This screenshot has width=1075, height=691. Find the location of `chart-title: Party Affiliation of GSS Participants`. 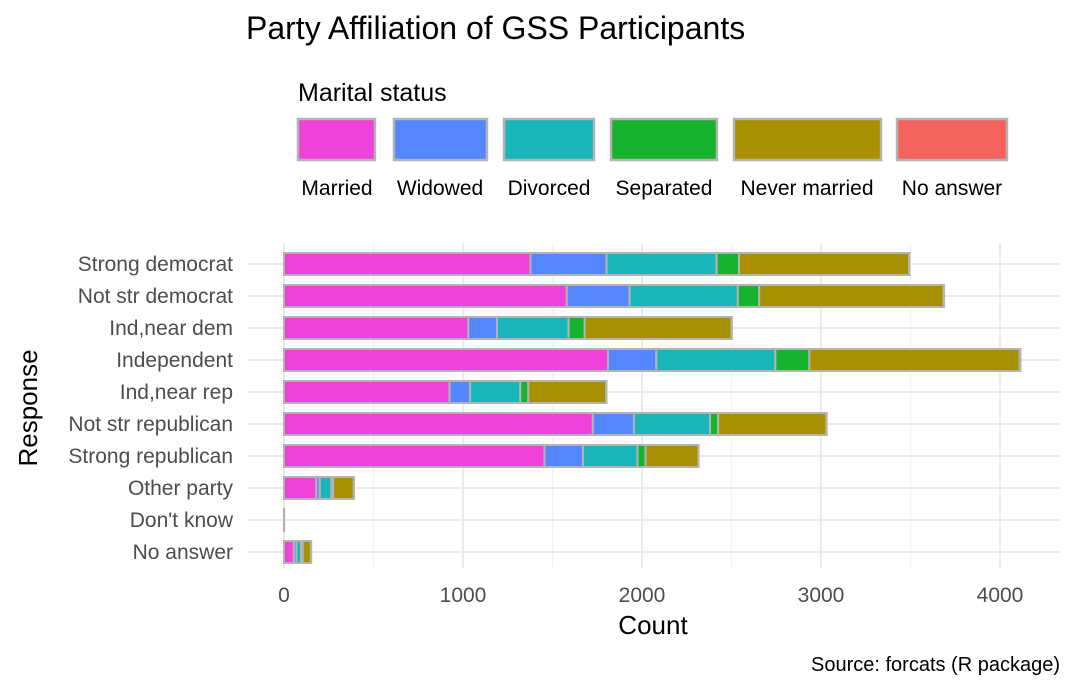

chart-title: Party Affiliation of GSS Participants is located at coordinates (495, 28).